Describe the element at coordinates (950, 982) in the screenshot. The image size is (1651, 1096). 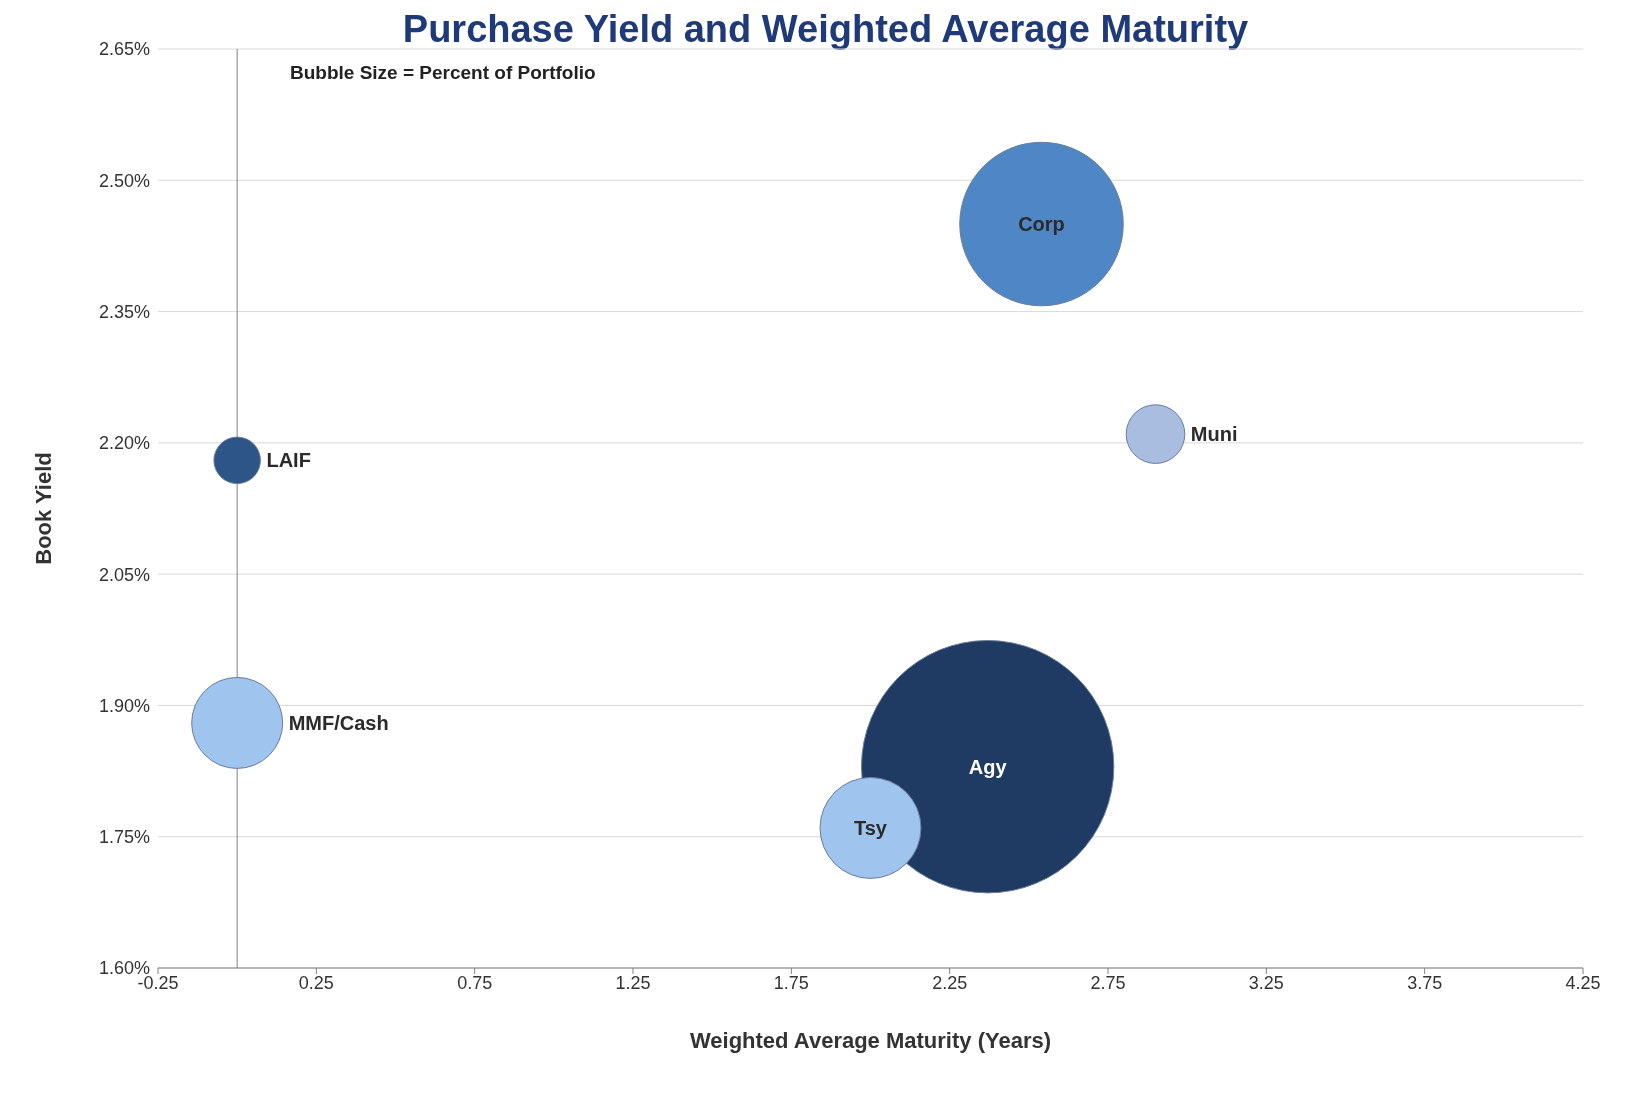
I see `x-tick-label: 2.25` at that location.